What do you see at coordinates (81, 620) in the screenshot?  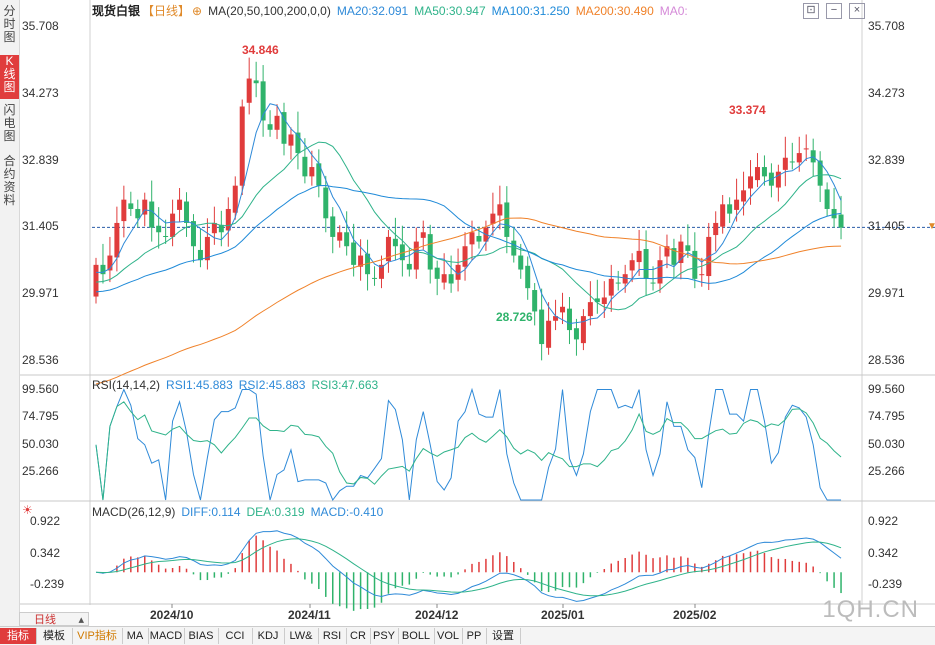 I see `dropdown-arrow-icon: ▴` at bounding box center [81, 620].